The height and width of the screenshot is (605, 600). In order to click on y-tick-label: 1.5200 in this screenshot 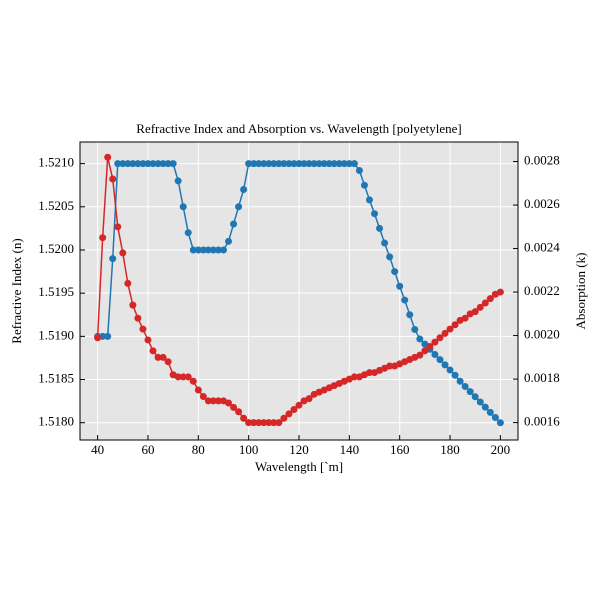, I will do `click(56, 248)`.